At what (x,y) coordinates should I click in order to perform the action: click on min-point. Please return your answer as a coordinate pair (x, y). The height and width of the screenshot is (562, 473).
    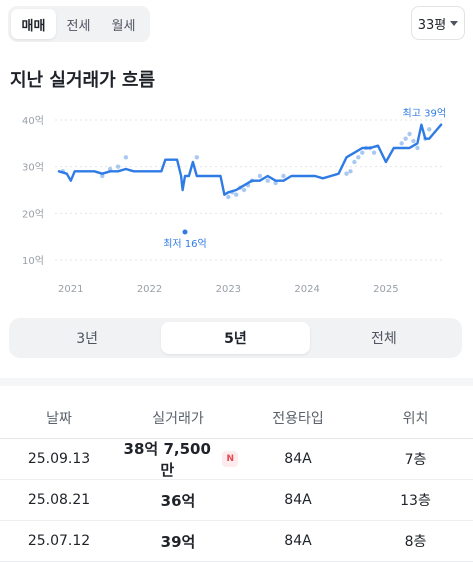
    Looking at the image, I should click on (185, 232).